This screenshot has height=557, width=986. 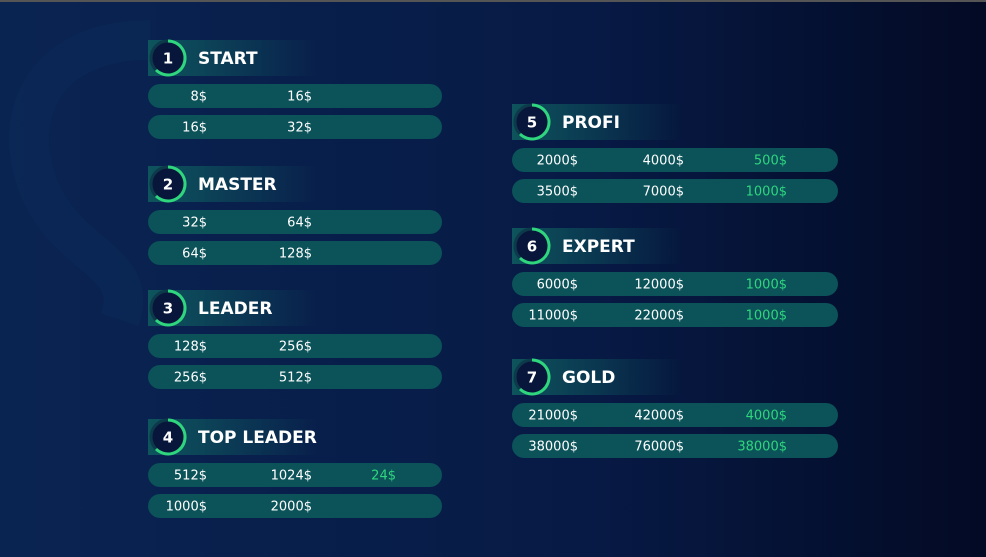 I want to click on level-name: GOLD, so click(x=588, y=378).